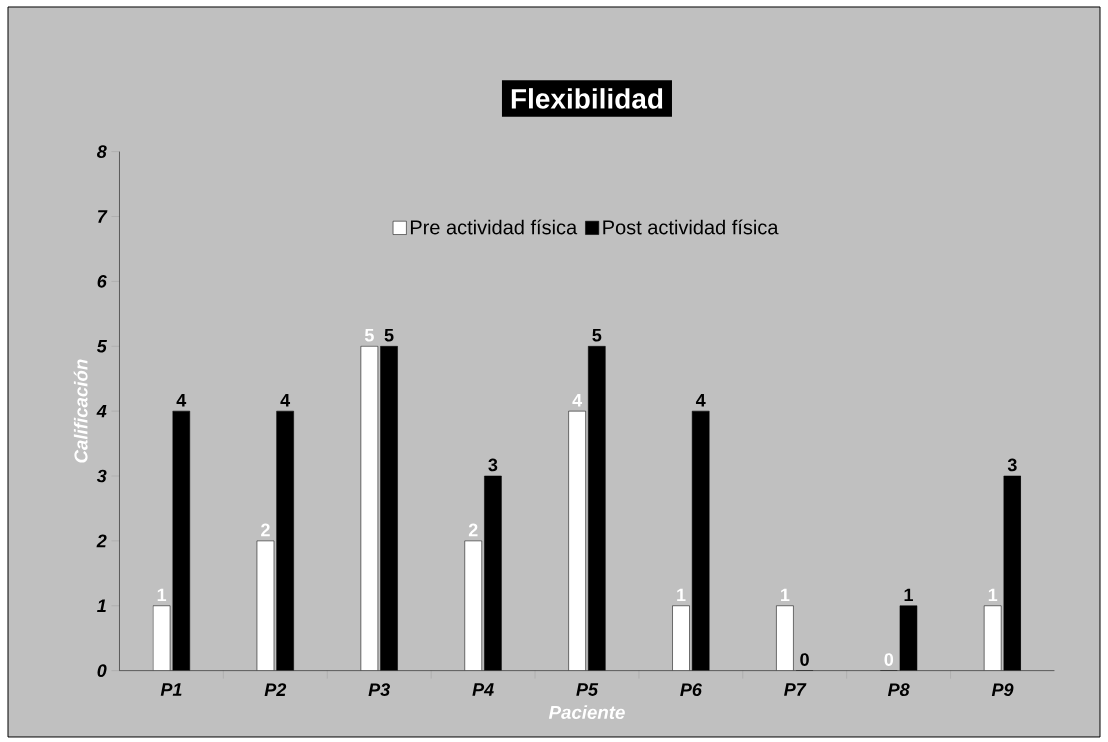  Describe the element at coordinates (102, 281) in the screenshot. I see `y-tick-label: 6` at that location.